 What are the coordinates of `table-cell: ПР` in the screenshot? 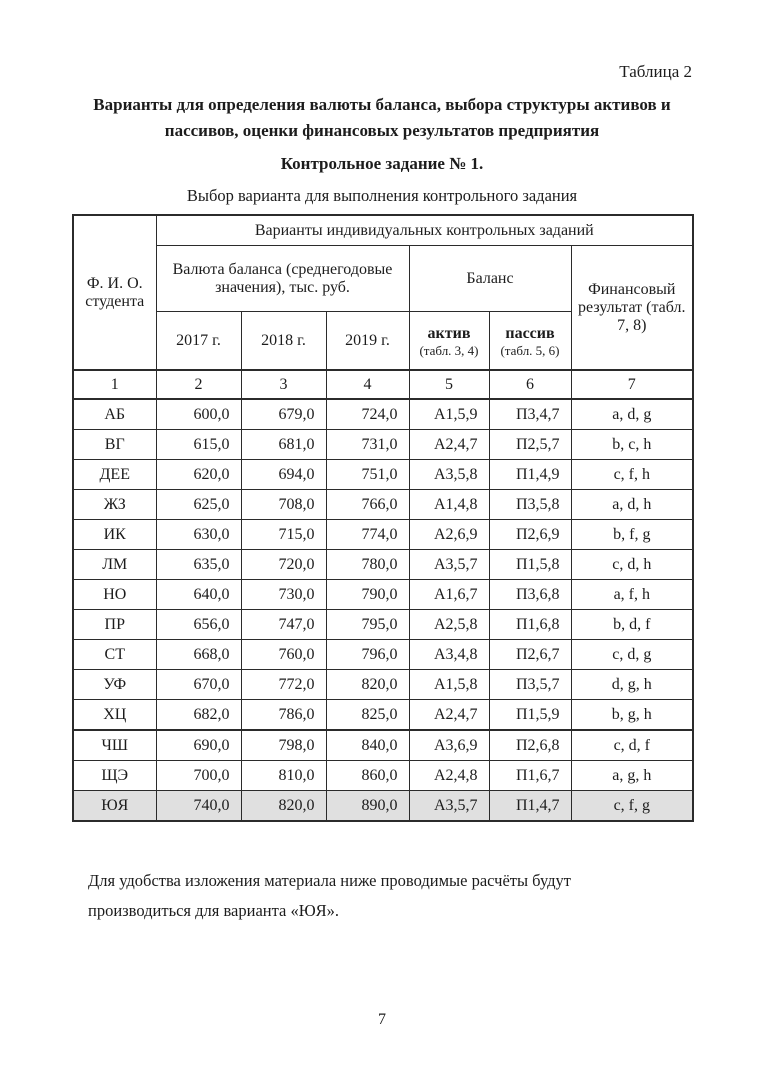 It's located at (114, 624).